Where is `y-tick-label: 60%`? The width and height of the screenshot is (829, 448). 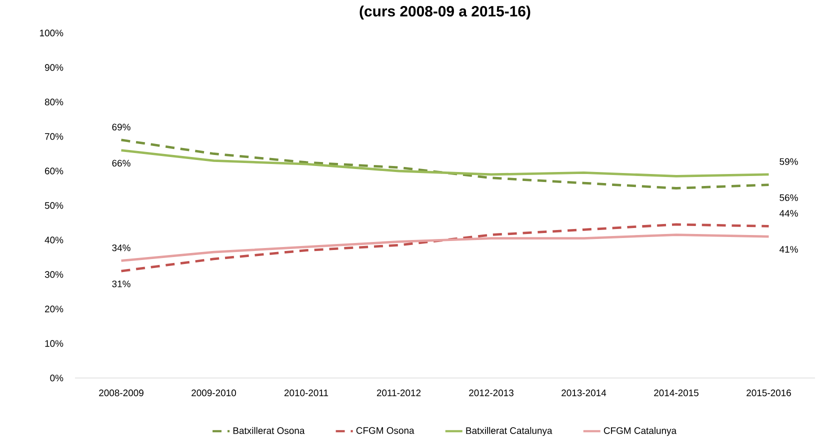
y-tick-label: 60% is located at coordinates (54, 171).